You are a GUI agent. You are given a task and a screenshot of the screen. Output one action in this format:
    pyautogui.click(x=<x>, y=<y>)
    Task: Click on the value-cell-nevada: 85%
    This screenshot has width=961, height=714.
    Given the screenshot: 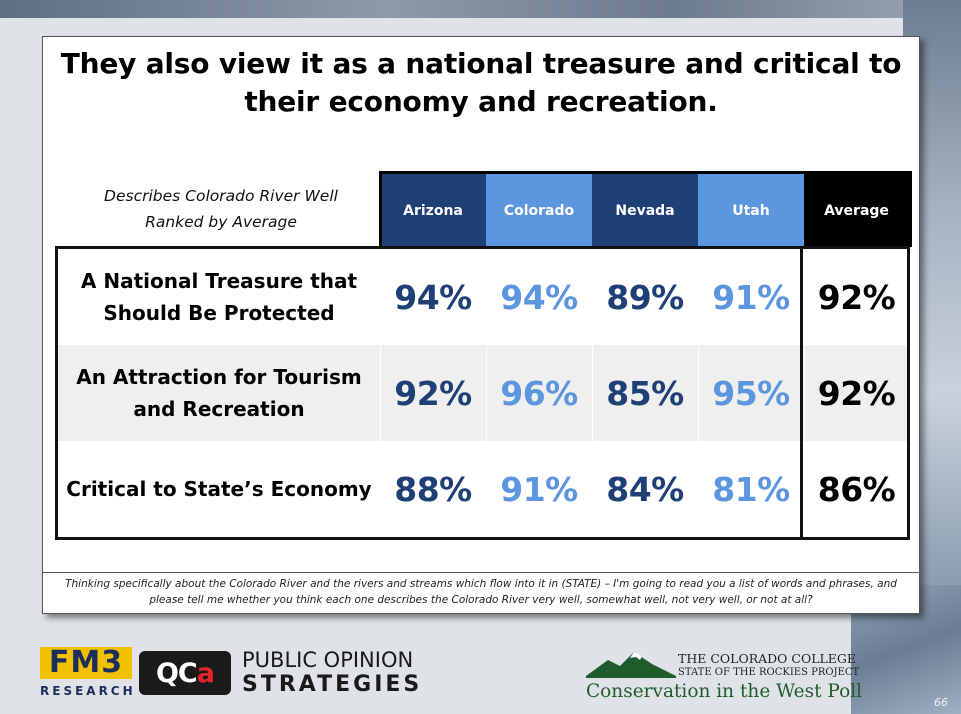 What is the action you would take?
    pyautogui.click(x=645, y=393)
    